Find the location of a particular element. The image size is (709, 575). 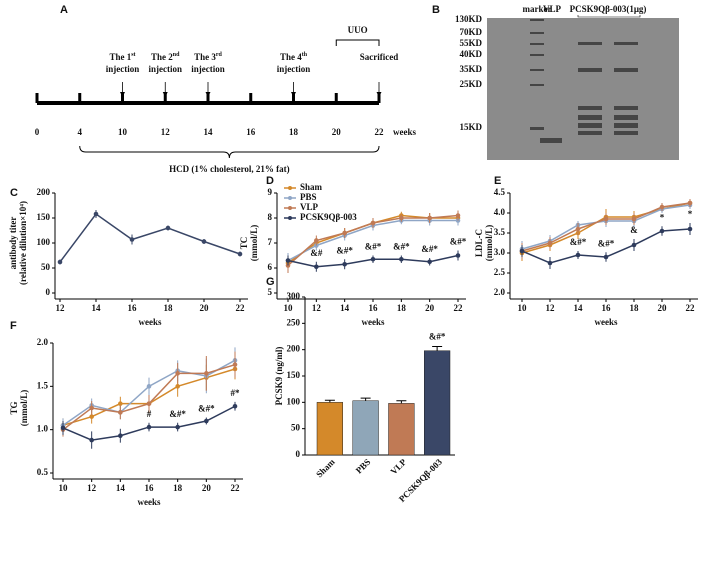

y-tick-label: 7 is located at coordinates (270, 242).